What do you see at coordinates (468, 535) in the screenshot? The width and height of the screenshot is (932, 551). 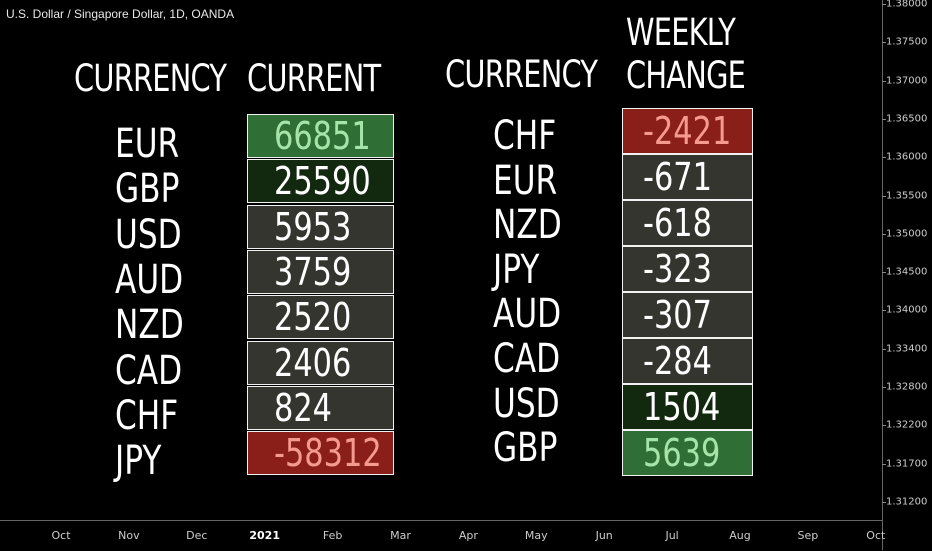 I see `time-tick-label: Apr` at bounding box center [468, 535].